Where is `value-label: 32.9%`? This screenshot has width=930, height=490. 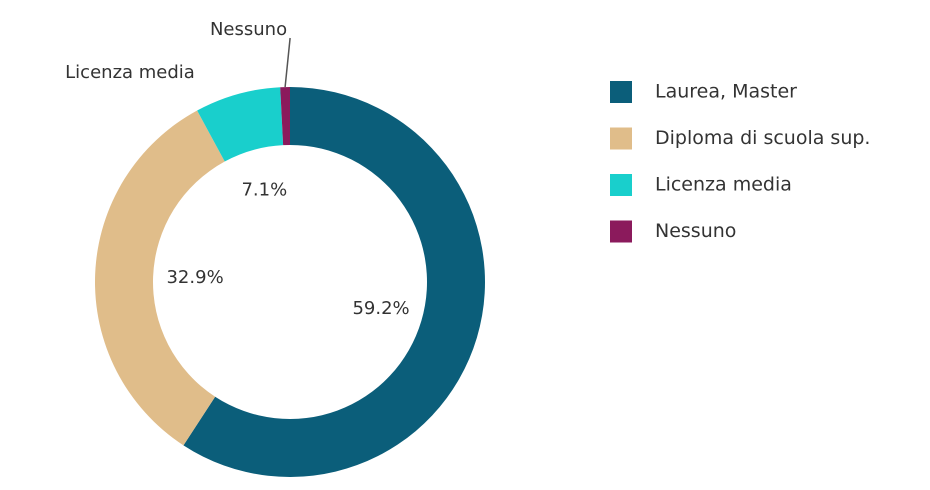 value-label: 32.9% is located at coordinates (194, 277).